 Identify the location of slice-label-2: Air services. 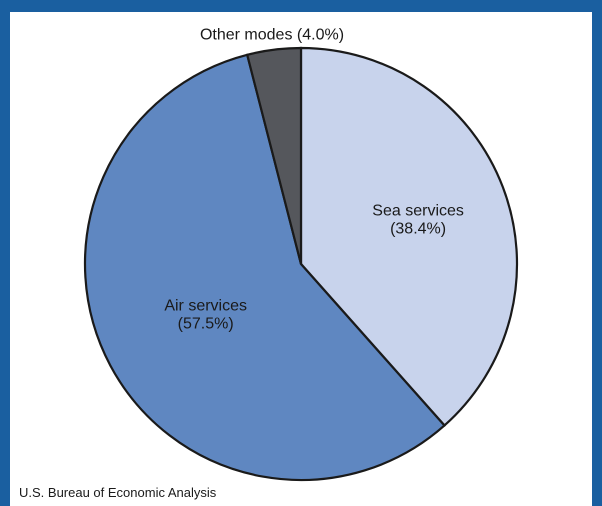
(205, 306).